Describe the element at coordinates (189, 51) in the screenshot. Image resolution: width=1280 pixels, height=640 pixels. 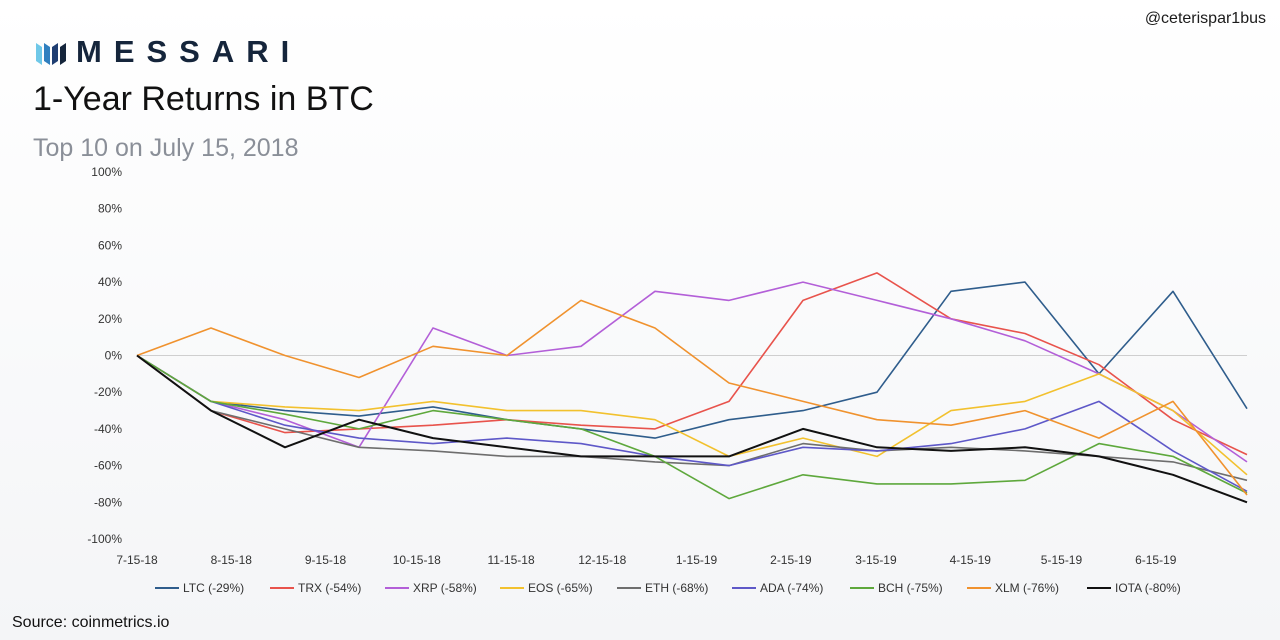
I see `logo-text: MESSARI` at that location.